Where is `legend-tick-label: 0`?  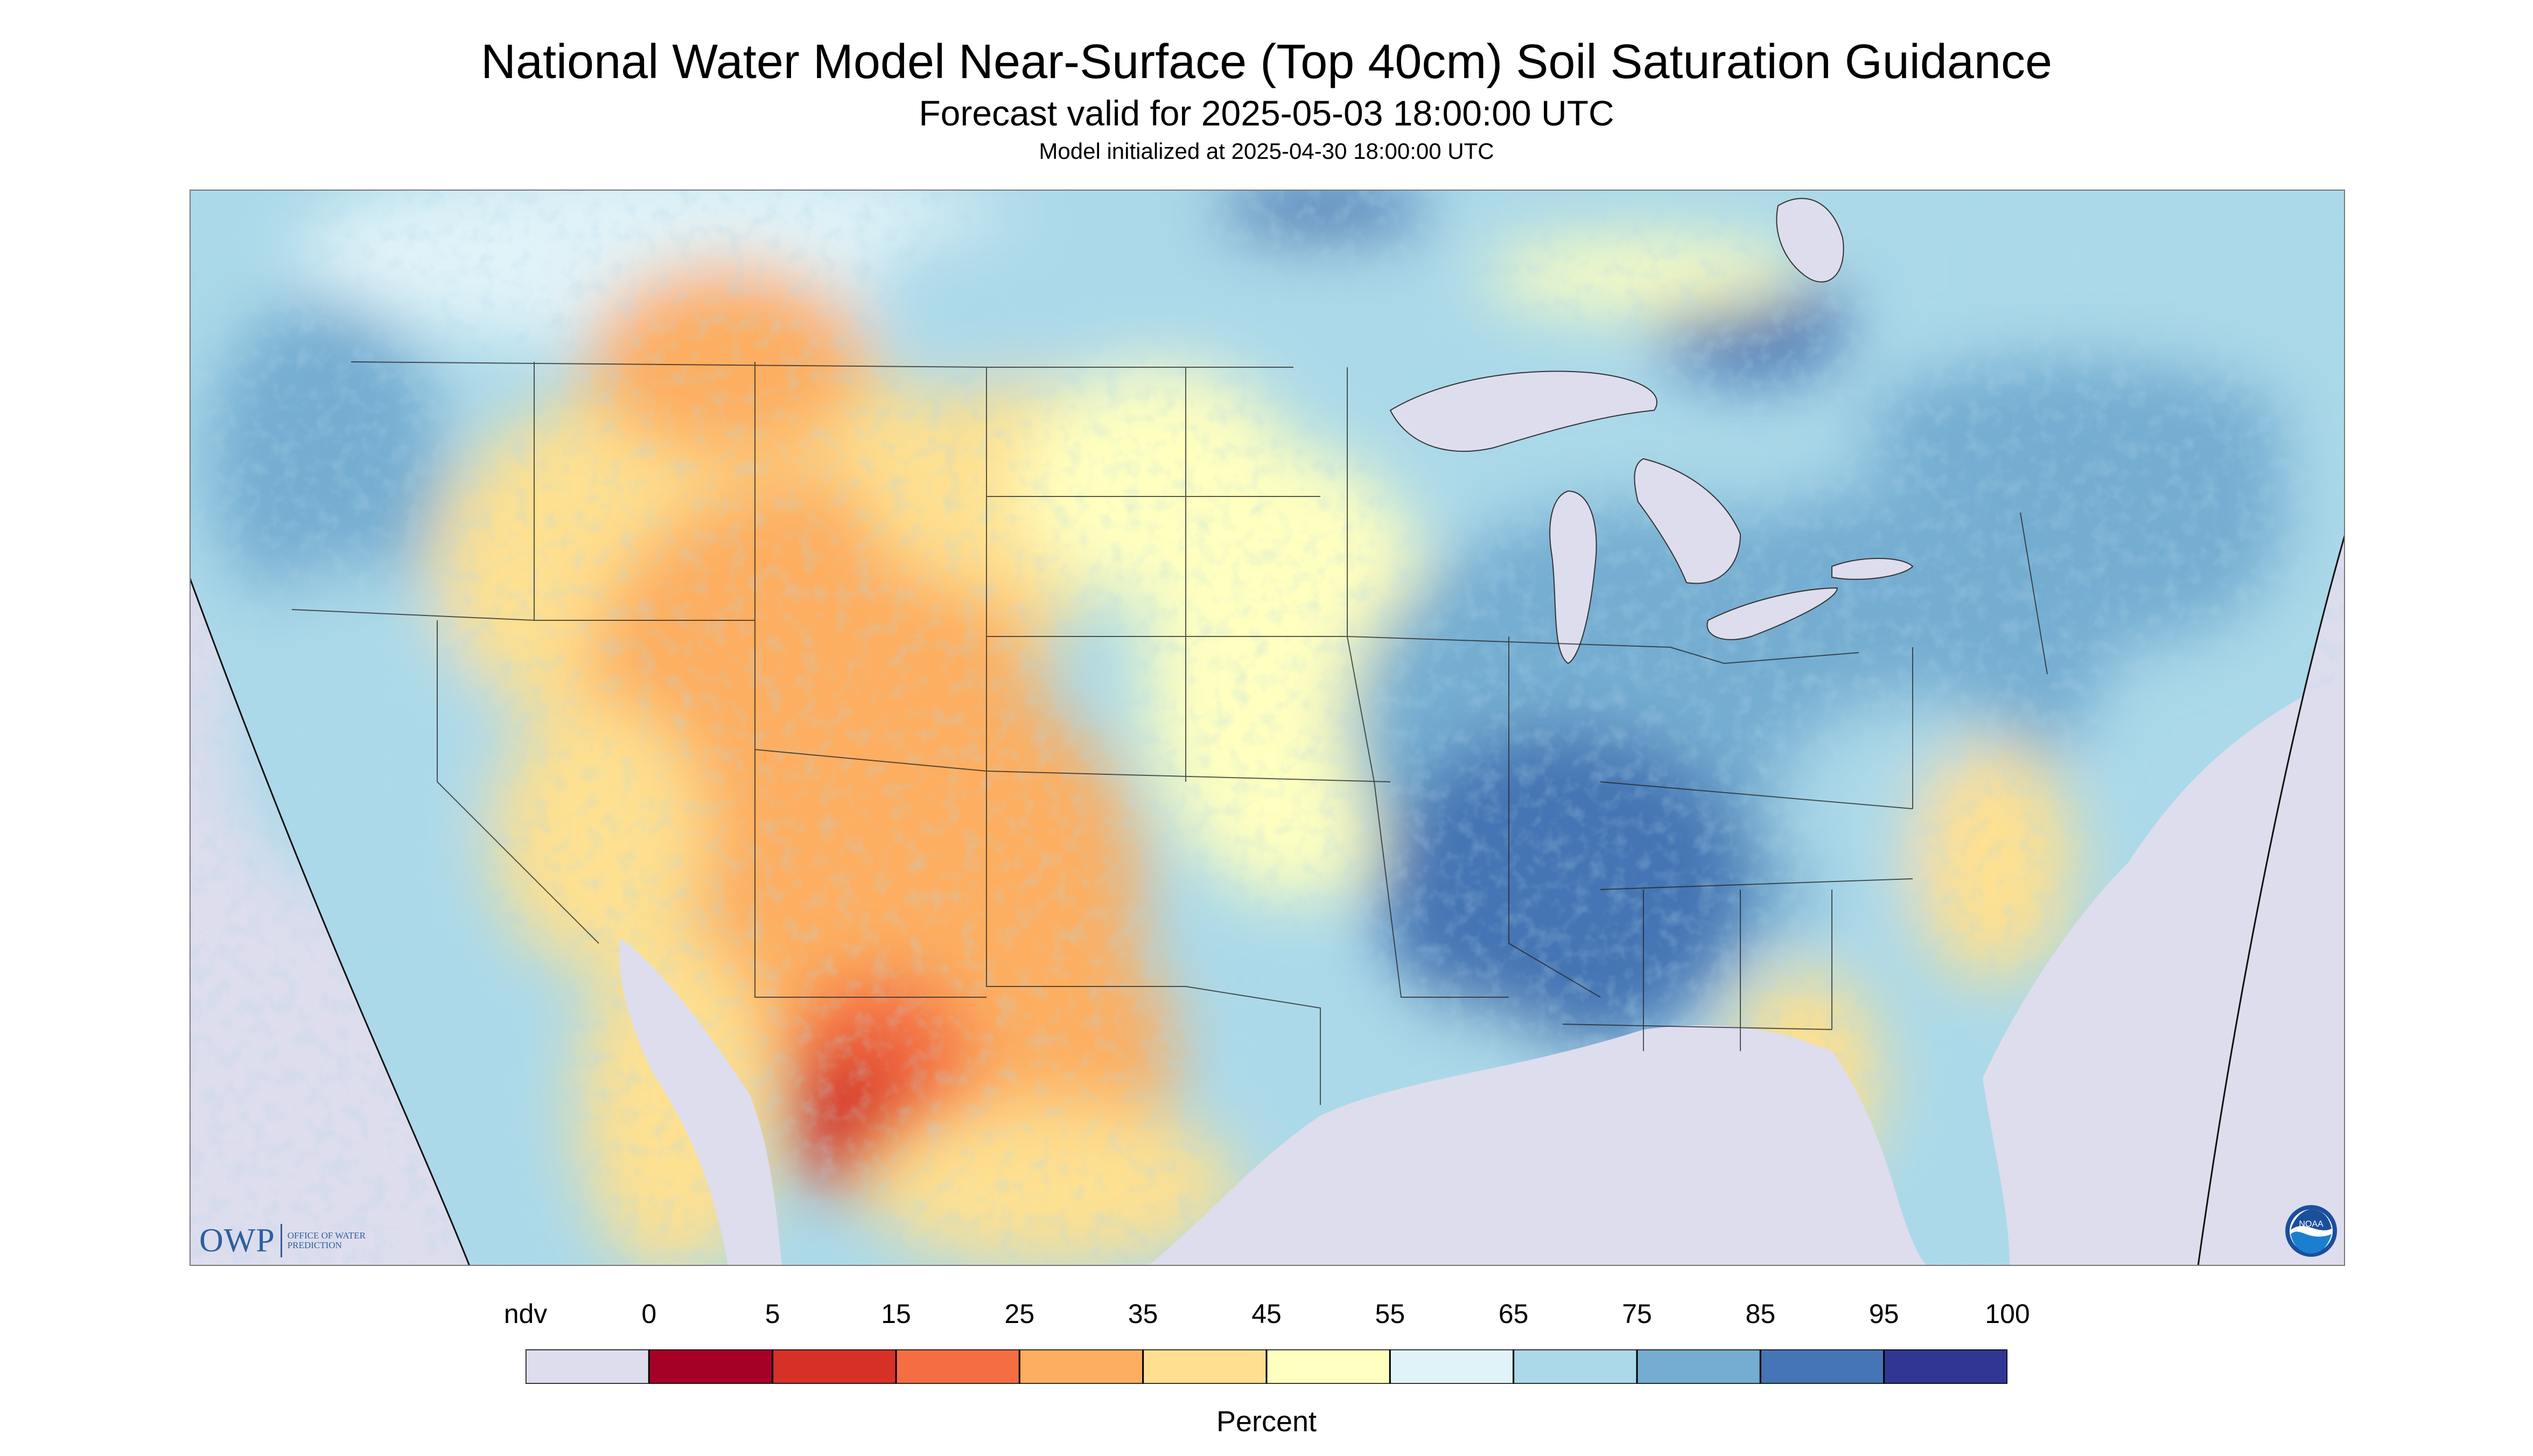
legend-tick-label: 0 is located at coordinates (649, 1314).